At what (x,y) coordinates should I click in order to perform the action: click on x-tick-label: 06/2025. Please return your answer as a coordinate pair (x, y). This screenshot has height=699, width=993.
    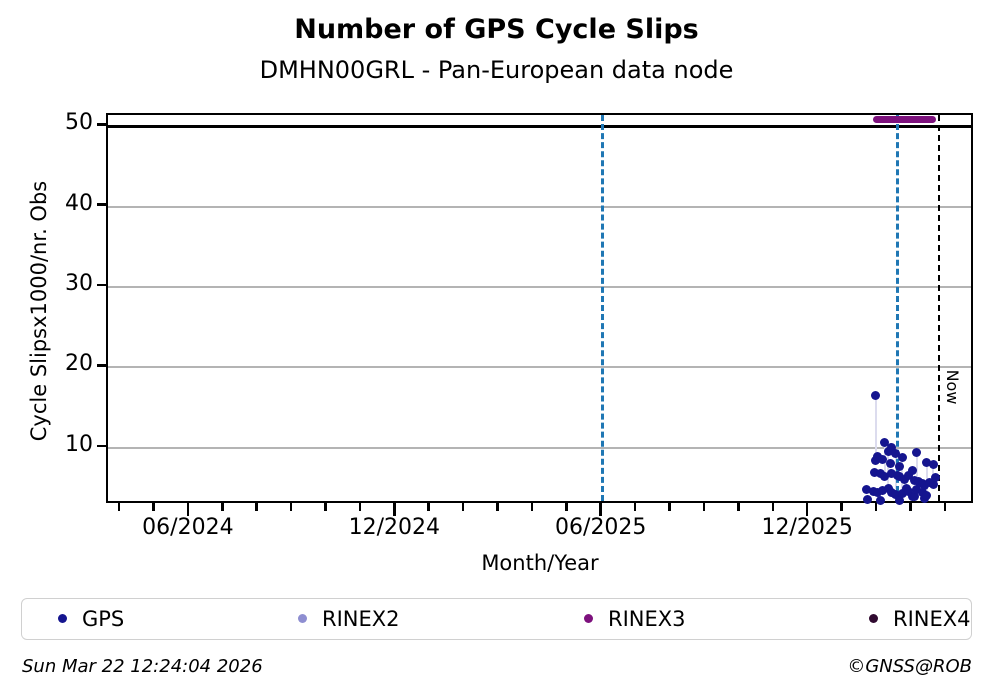
    Looking at the image, I should click on (601, 527).